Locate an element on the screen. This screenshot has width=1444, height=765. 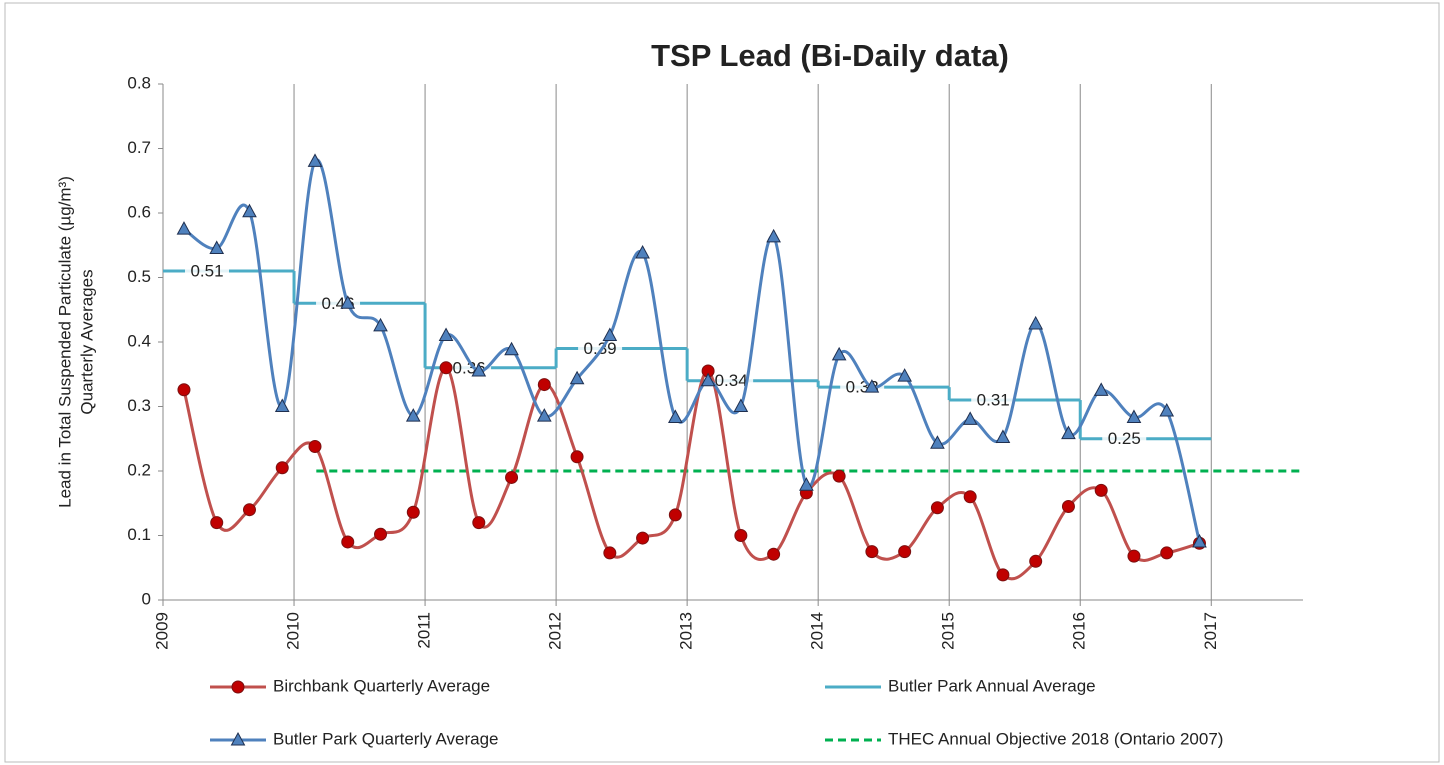
y-tick-label: 0.8 is located at coordinates (139, 82).